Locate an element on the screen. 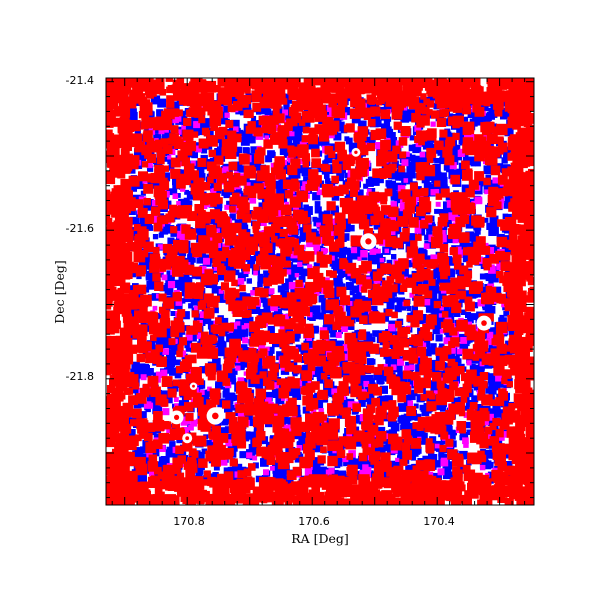  data-point-inner-1995 is located at coordinates (437, 175).